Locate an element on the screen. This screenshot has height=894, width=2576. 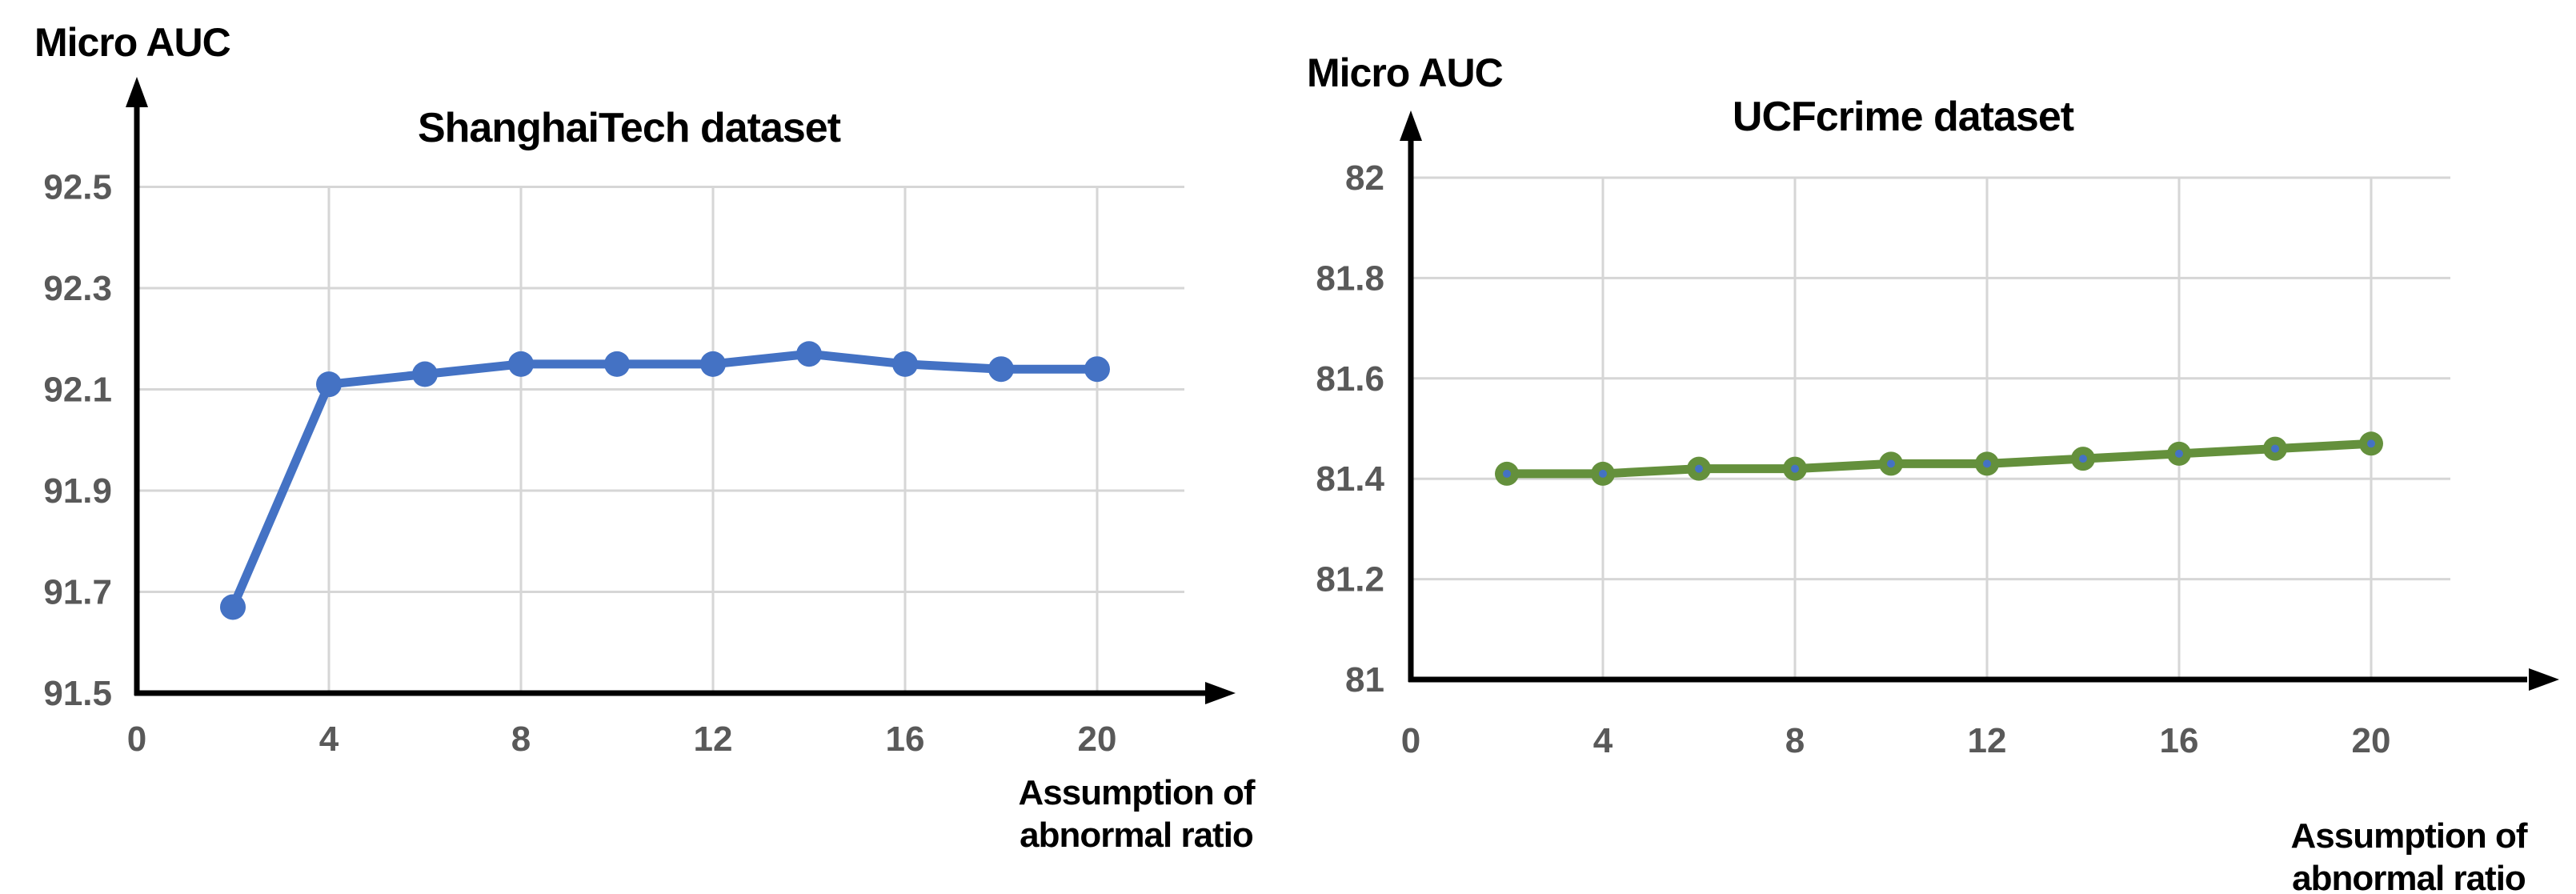
right-x-axis-label-line2: abnormal ratio is located at coordinates (2409, 877).